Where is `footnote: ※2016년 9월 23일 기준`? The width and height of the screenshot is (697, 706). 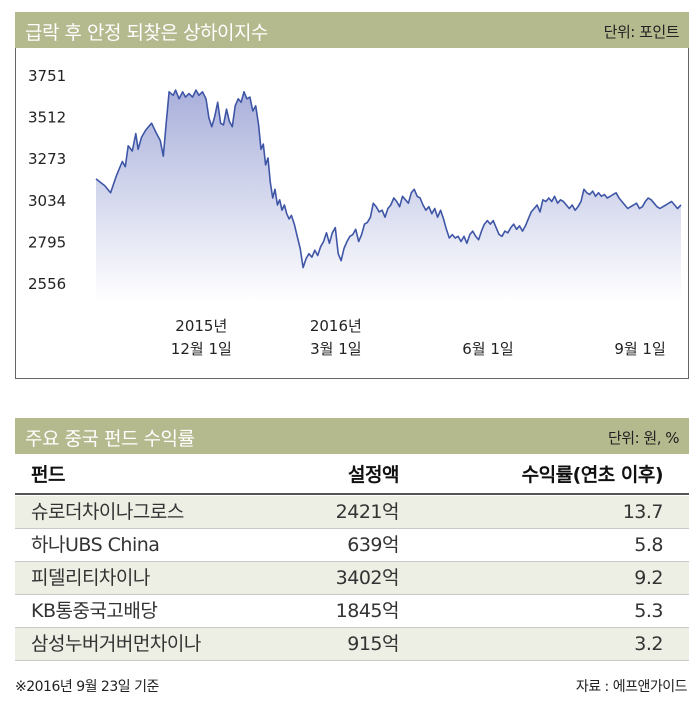 footnote: ※2016년 9월 23일 기준 is located at coordinates (87, 687).